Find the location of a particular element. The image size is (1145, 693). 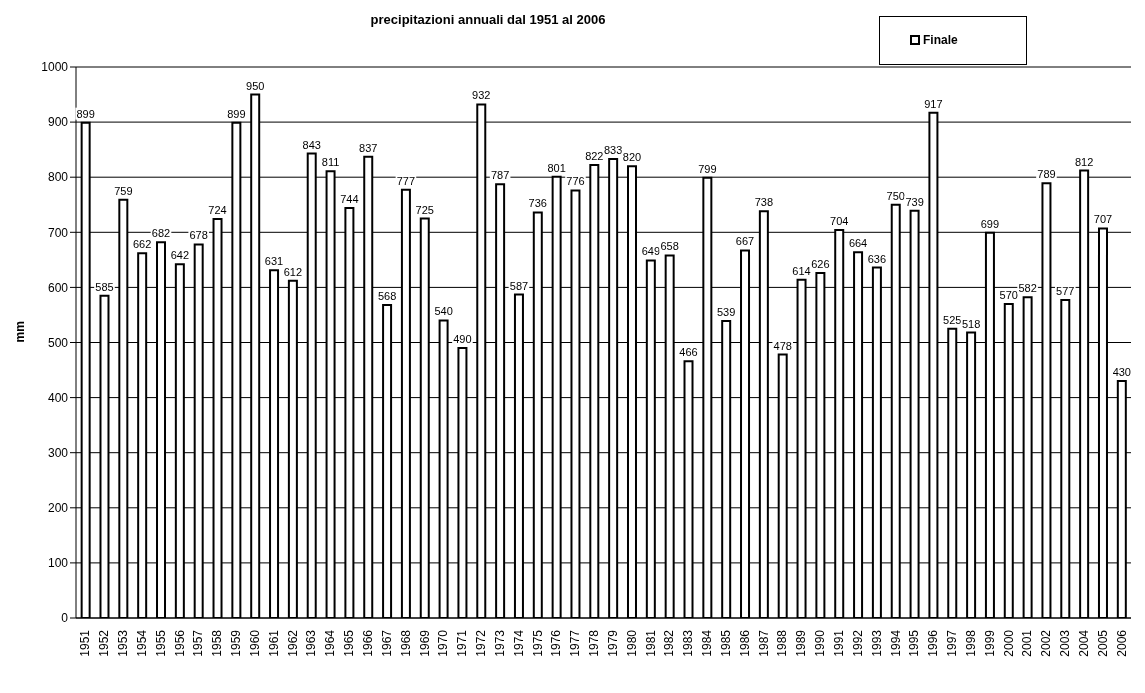

data-label: 739 is located at coordinates (914, 201).